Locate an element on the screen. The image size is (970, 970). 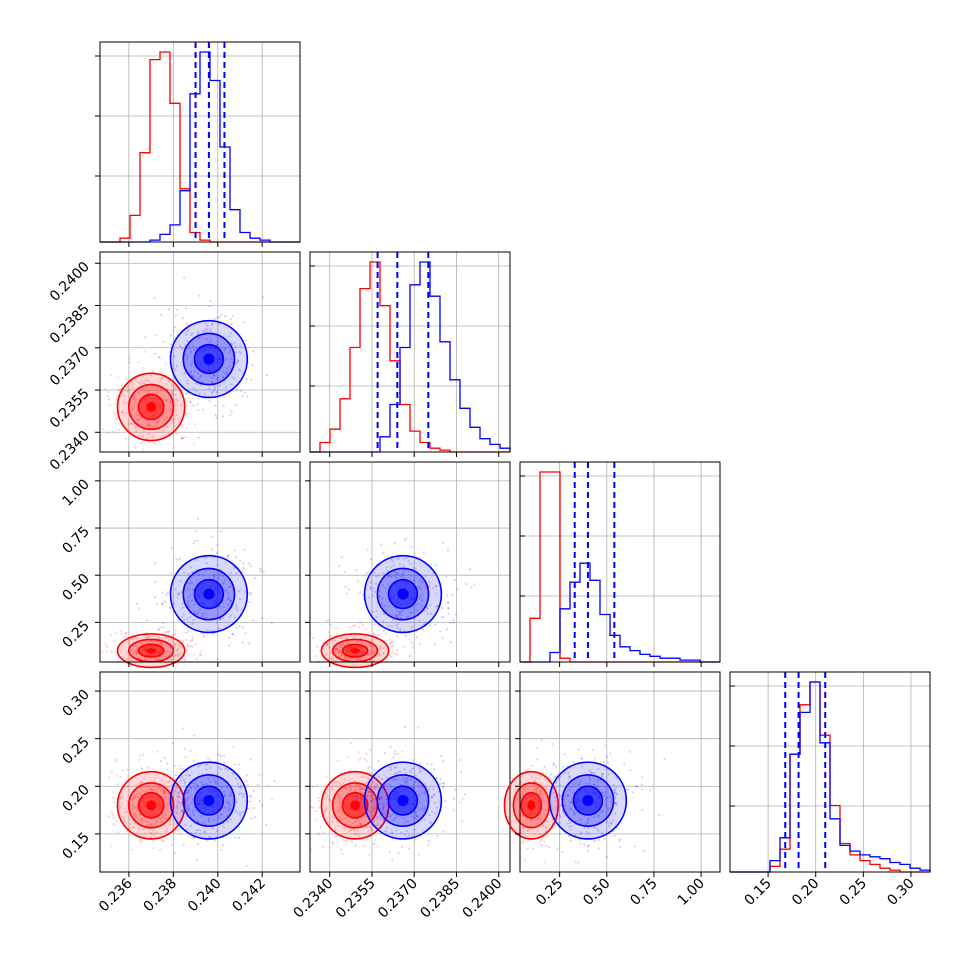
y-tick-label: 0.75 is located at coordinates (75, 540).